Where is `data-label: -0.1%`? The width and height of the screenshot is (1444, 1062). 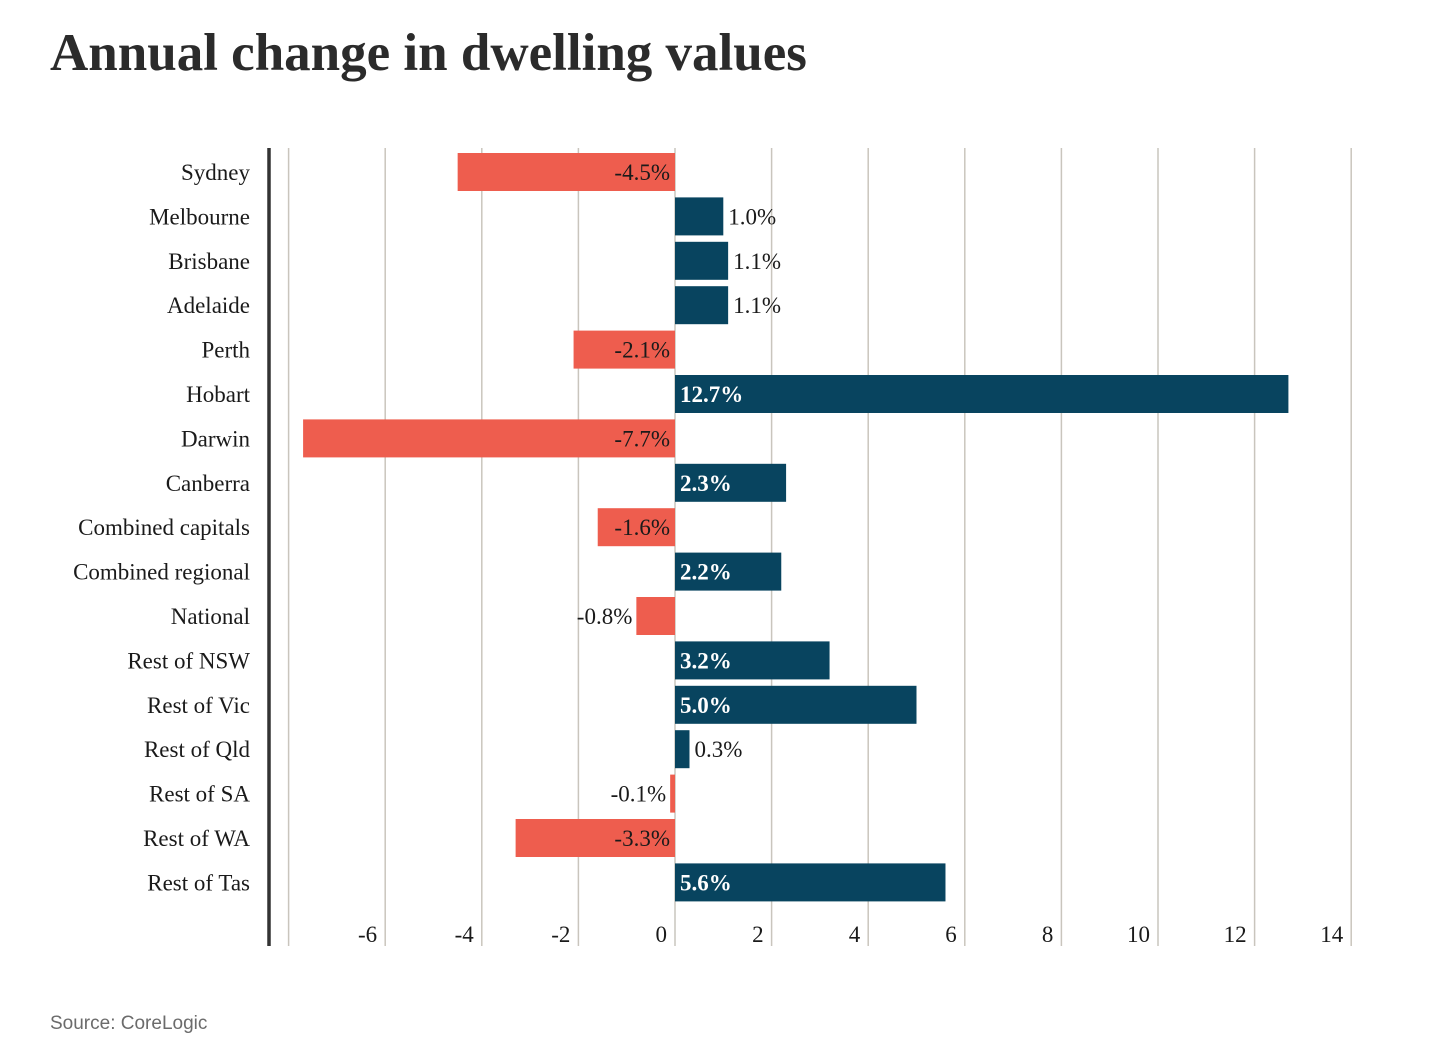 data-label: -0.1% is located at coordinates (639, 794).